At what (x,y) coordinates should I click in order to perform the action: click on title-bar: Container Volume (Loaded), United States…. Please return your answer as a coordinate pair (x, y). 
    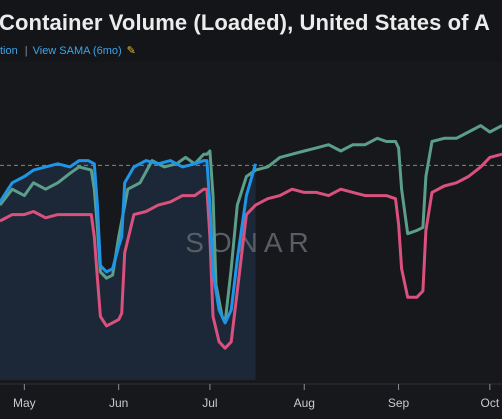
    Looking at the image, I should click on (251, 31).